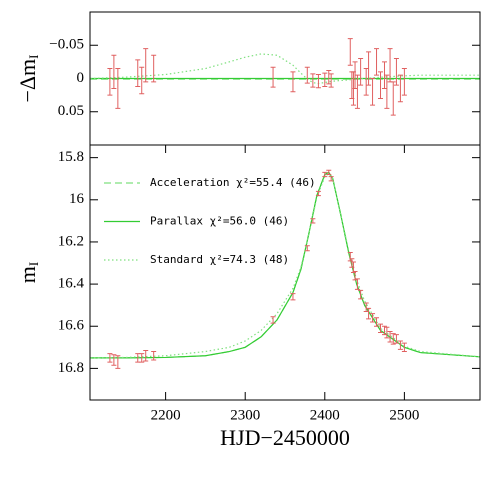  What do you see at coordinates (166, 415) in the screenshot?
I see `x-tick-label: 2200` at bounding box center [166, 415].